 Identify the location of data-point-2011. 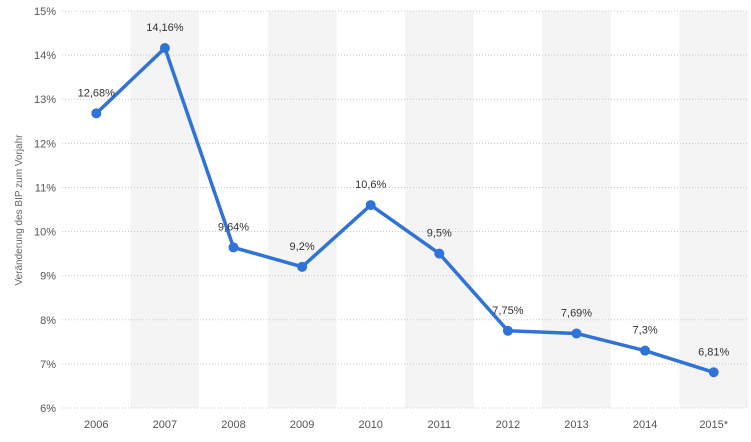
(439, 253).